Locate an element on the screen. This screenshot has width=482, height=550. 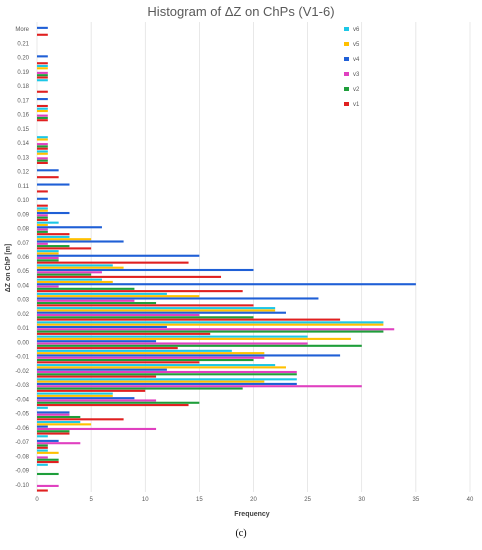
bar-v1-0.07 is located at coordinates (64, 248).